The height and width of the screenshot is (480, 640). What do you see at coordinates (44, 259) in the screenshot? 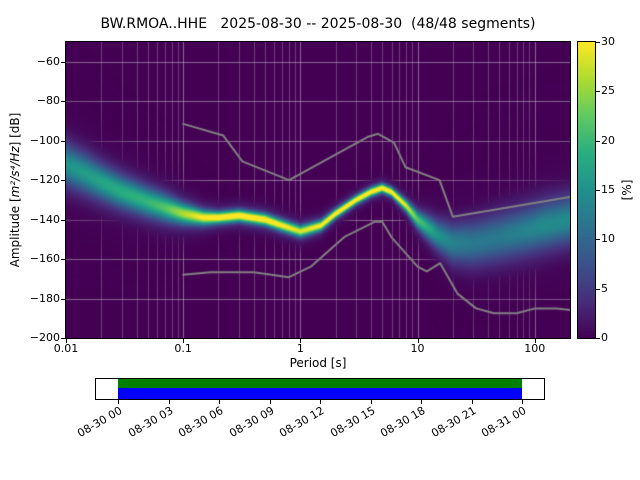
I see `y-tick-label: −160` at bounding box center [44, 259].